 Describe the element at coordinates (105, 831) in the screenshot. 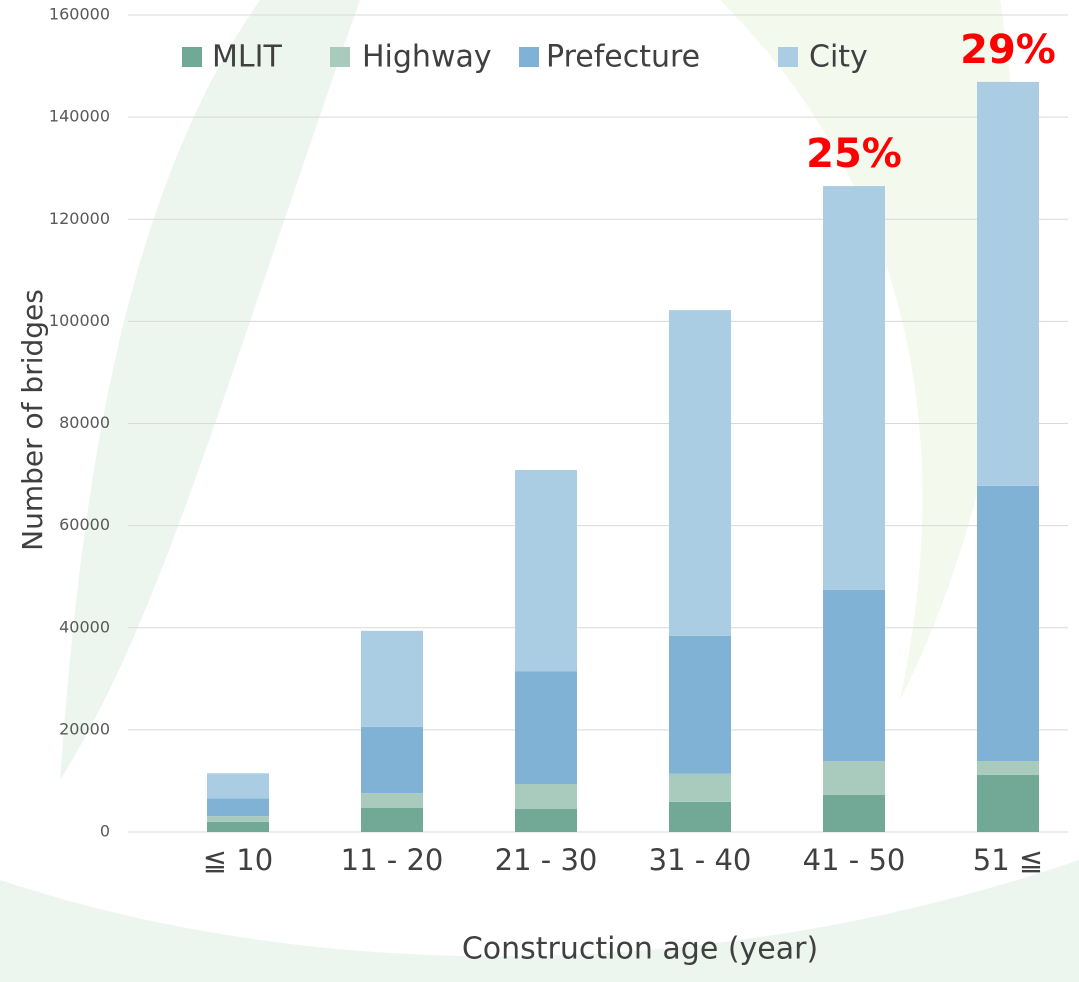

I see `y-tick-label: 0` at that location.